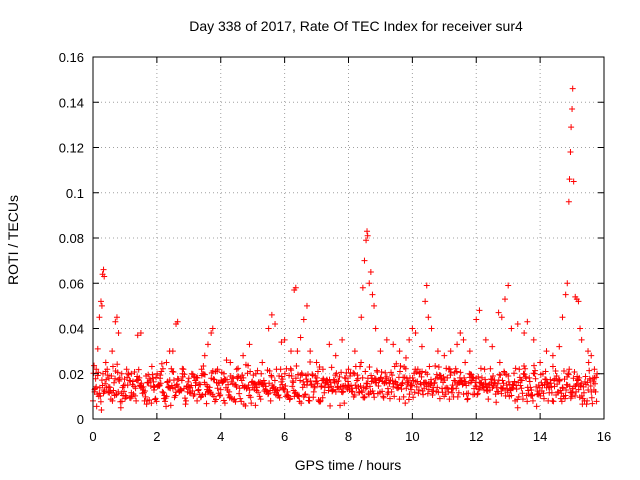  I want to click on y-tick-label: 0.12, so click(71, 148).